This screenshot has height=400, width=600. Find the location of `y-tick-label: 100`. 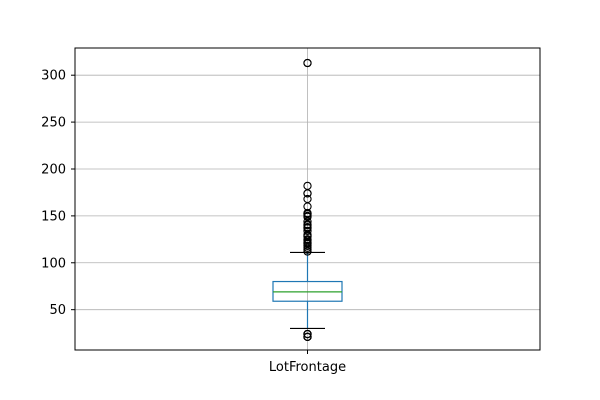

y-tick-label: 100 is located at coordinates (53, 263).